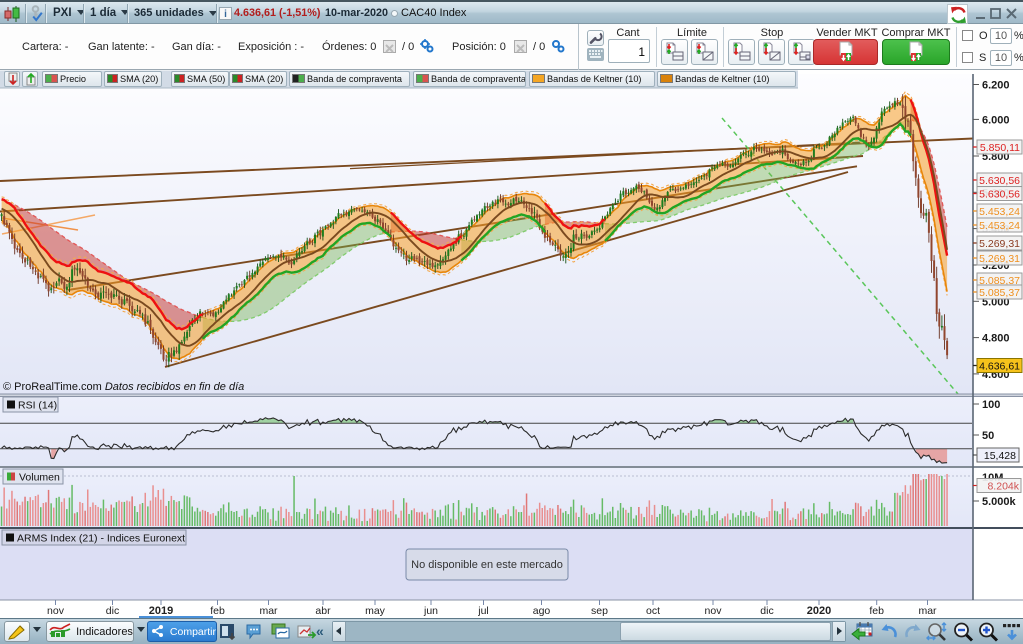 This screenshot has width=1023, height=644. Describe the element at coordinates (1000, 456) in the screenshot. I see `svg-text: 15,428` at that location.